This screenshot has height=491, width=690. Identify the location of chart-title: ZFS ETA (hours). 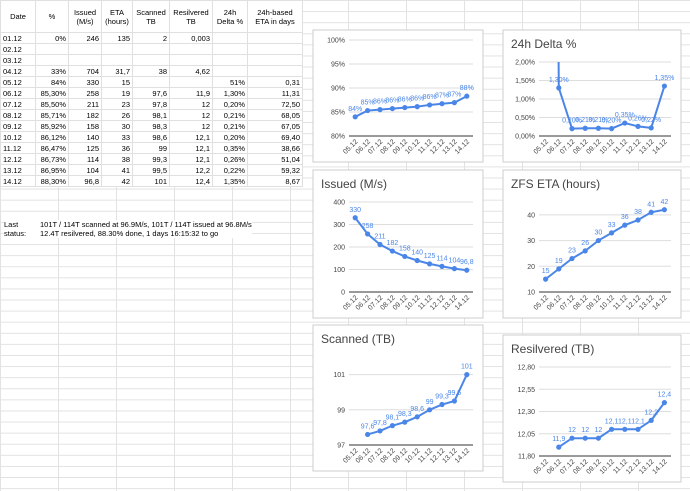
(555, 184).